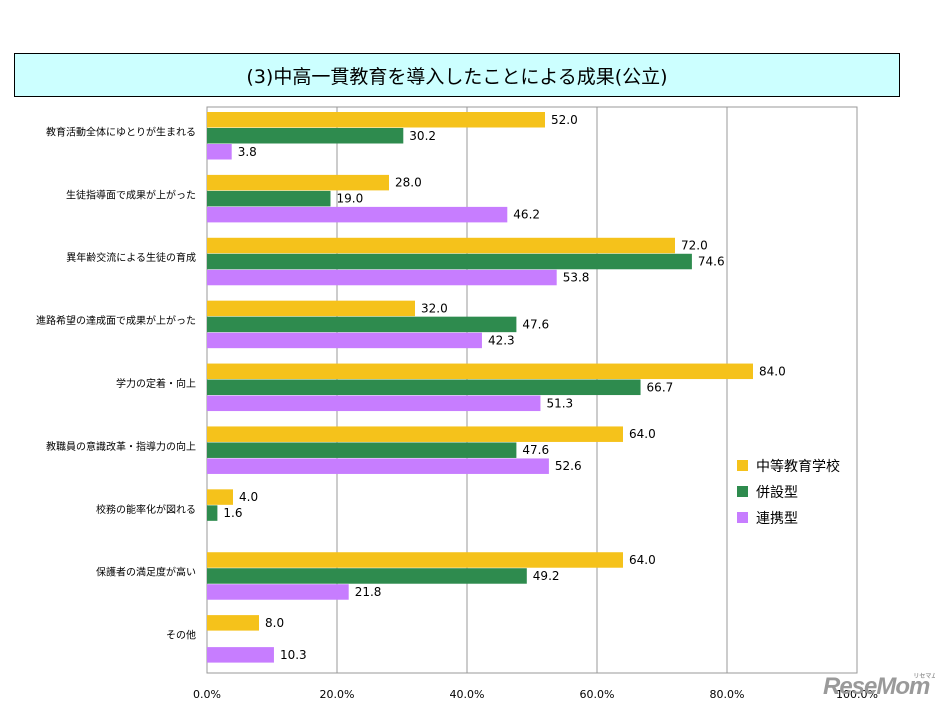  Describe the element at coordinates (350, 199) in the screenshot. I see `data-label: 19.0` at that location.